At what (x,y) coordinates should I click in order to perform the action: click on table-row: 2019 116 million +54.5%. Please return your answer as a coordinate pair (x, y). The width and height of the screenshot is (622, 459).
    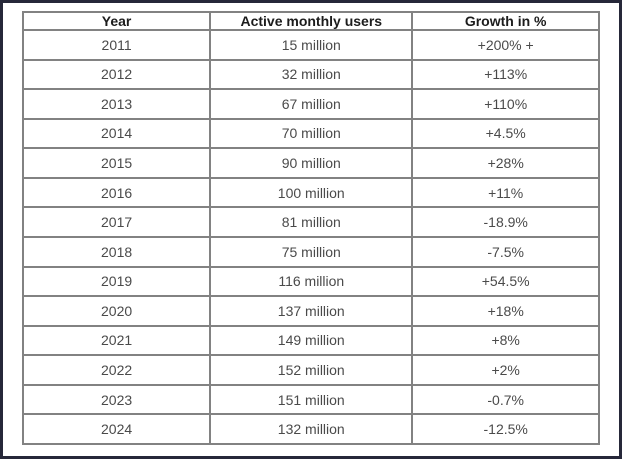
    Looking at the image, I should click on (310, 281).